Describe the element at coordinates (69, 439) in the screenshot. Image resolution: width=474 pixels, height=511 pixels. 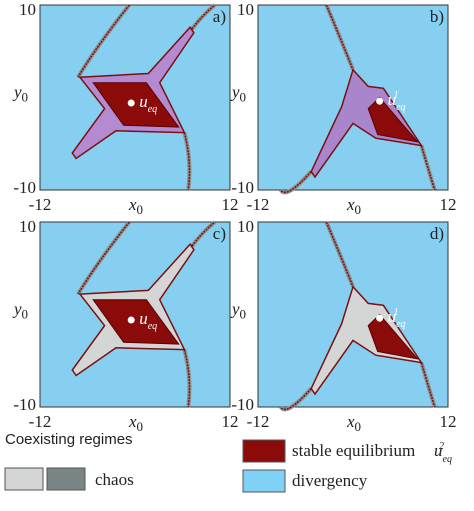
I see `legend-title: Coexisting regimes` at that location.